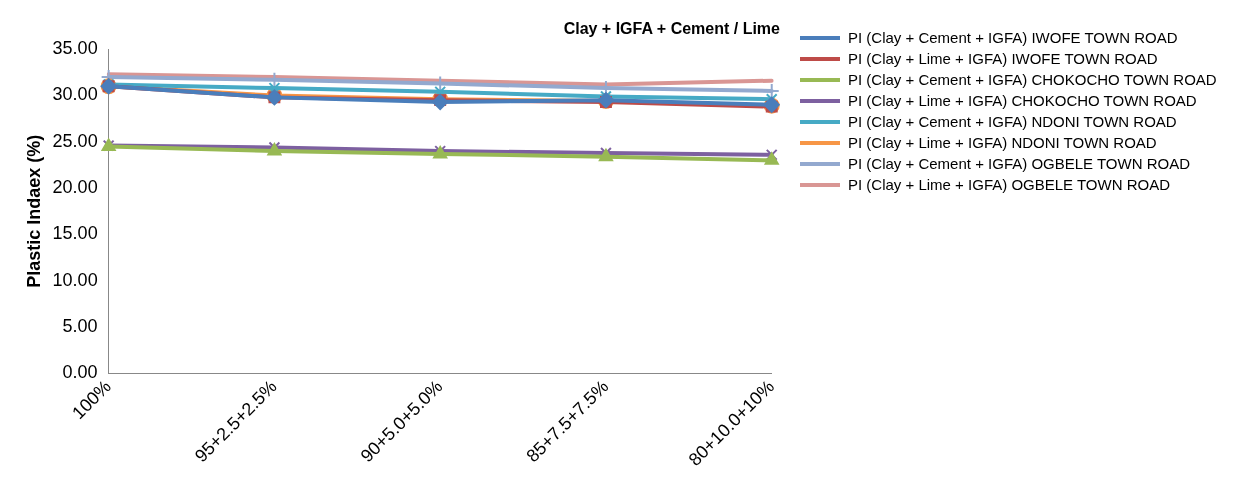 This screenshot has width=1241, height=484. I want to click on legend-label: PI (Clay + Cement + IGFA) CHOKOCHO TOWN ROAD, so click(1032, 79).